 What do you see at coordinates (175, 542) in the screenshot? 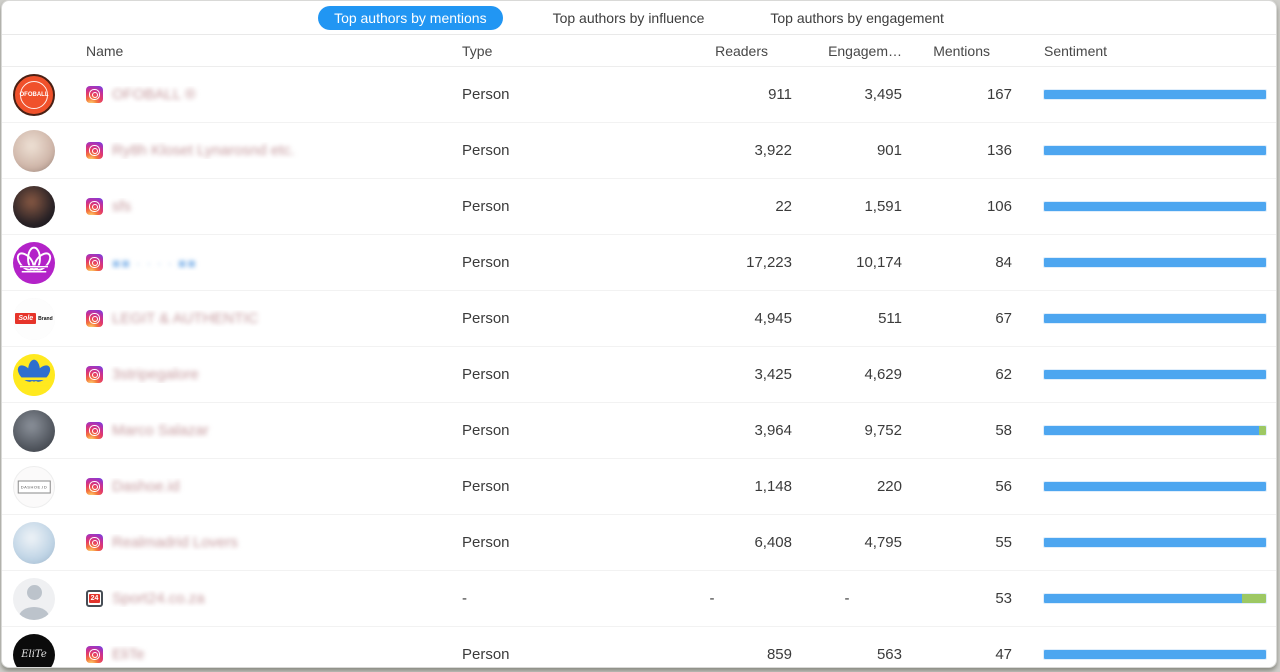
I see `author-name: Realmadrid Lovers` at bounding box center [175, 542].